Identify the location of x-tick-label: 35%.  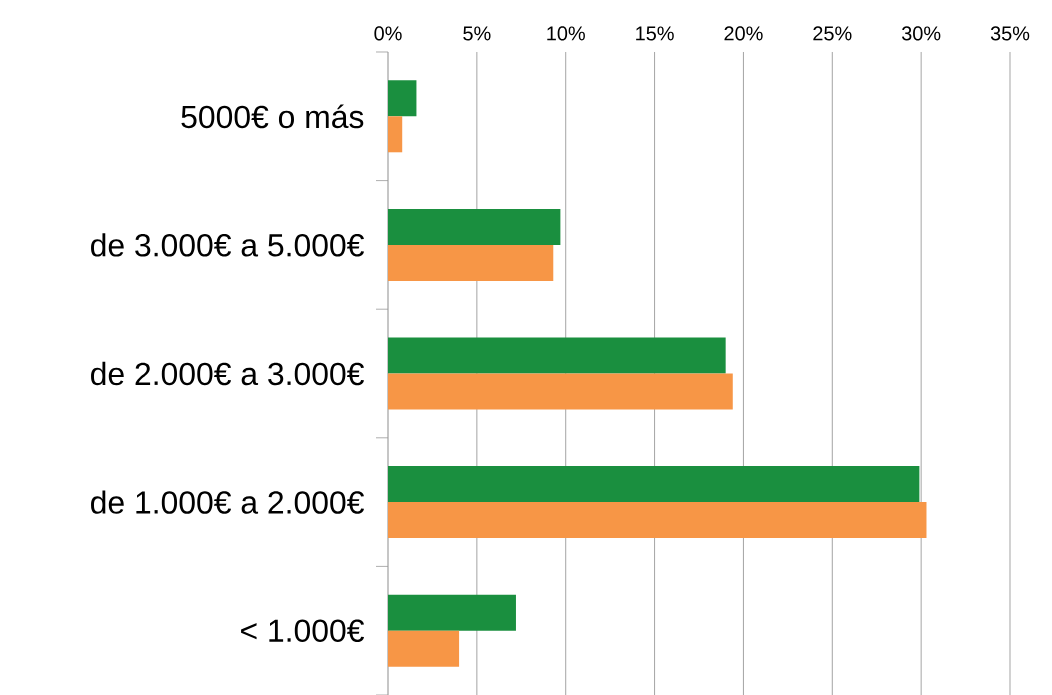
(1010, 33).